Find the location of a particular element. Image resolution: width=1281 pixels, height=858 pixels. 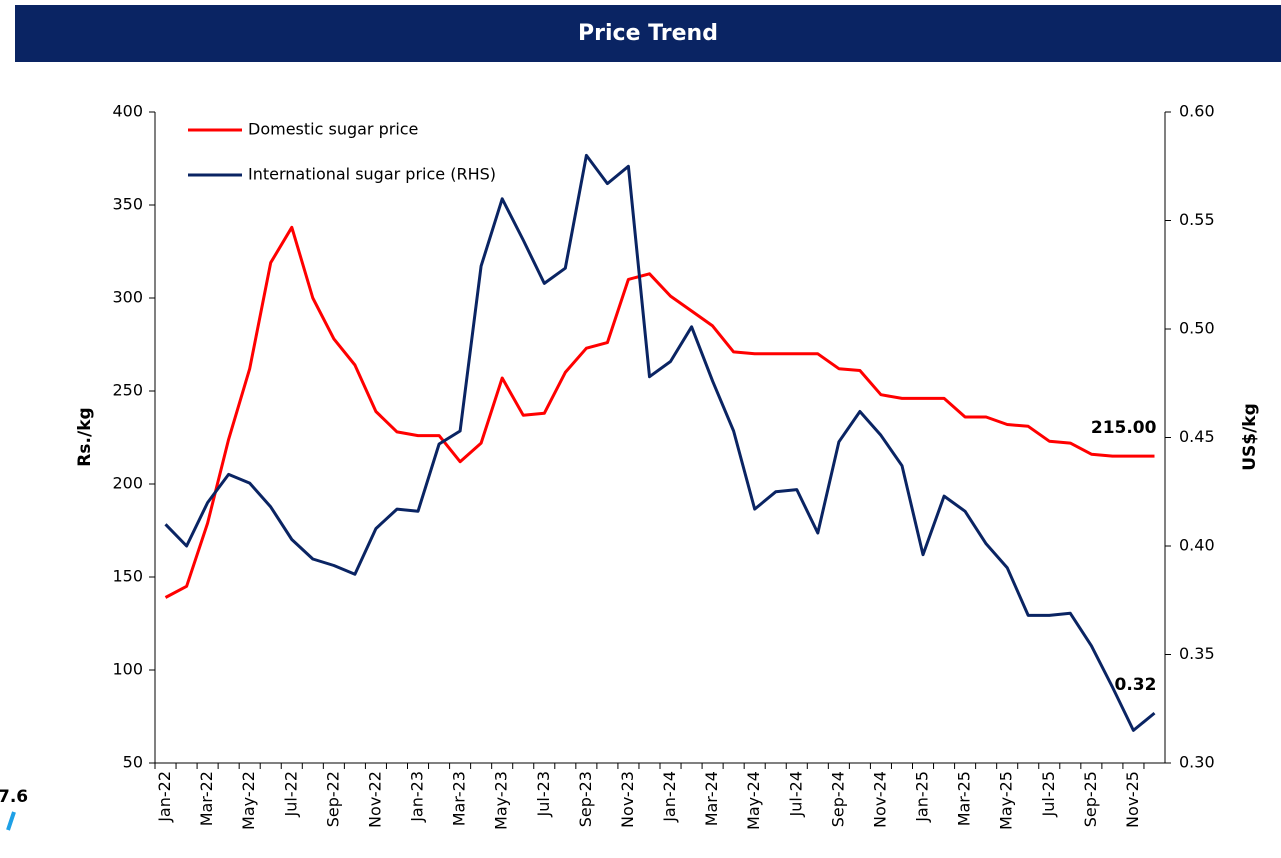

x-tick-label: Jul-25 is located at coordinates (1048, 794).